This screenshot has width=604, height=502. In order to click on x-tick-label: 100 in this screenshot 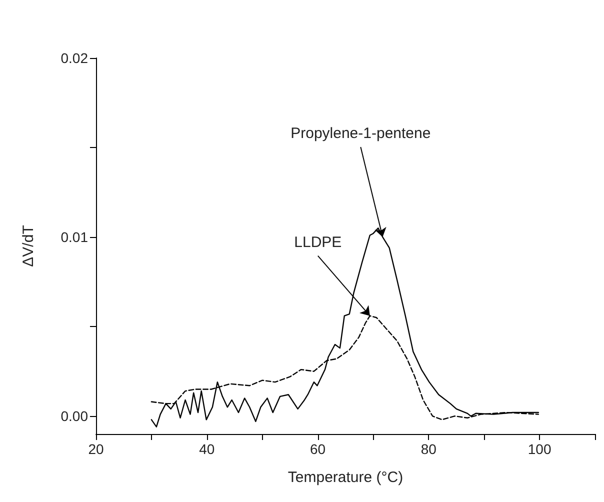, I will do `click(540, 449)`.